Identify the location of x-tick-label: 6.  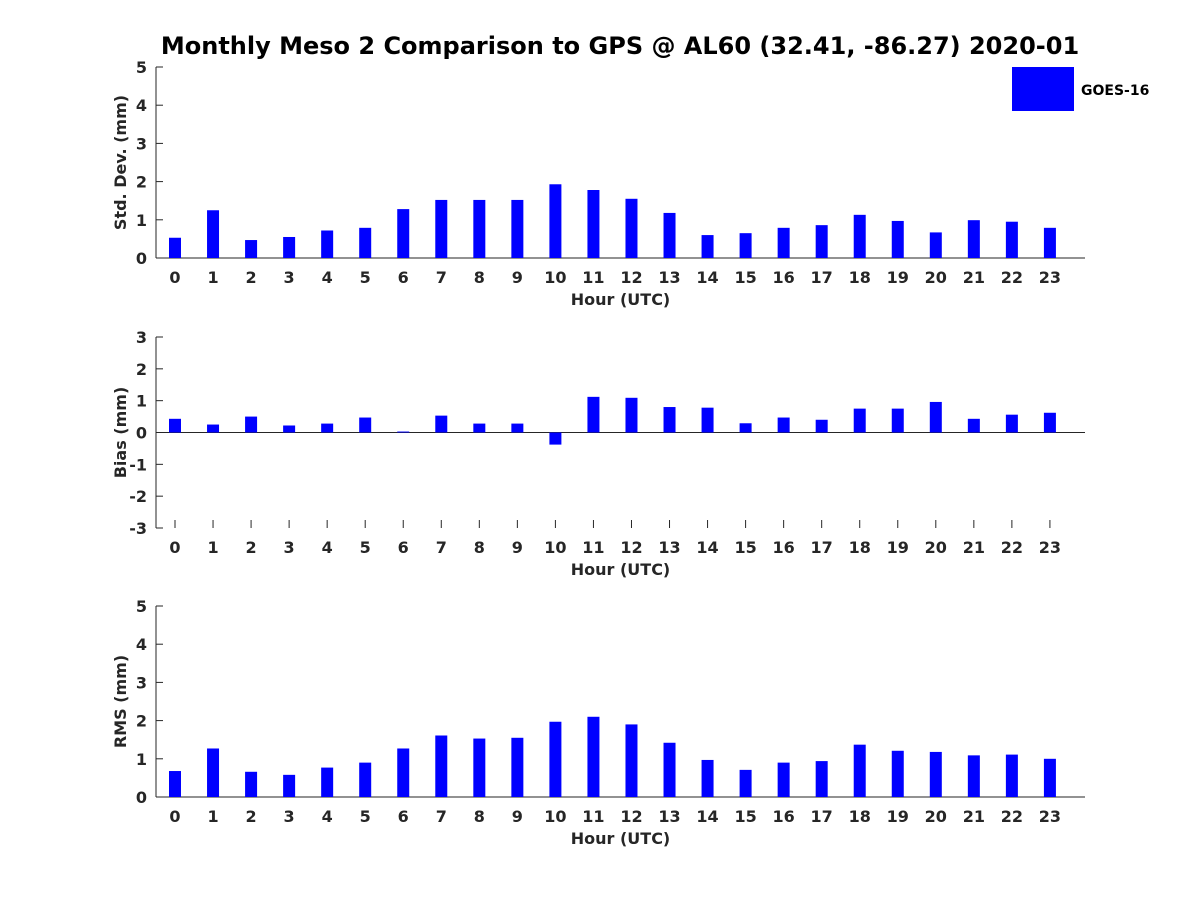
(403, 816).